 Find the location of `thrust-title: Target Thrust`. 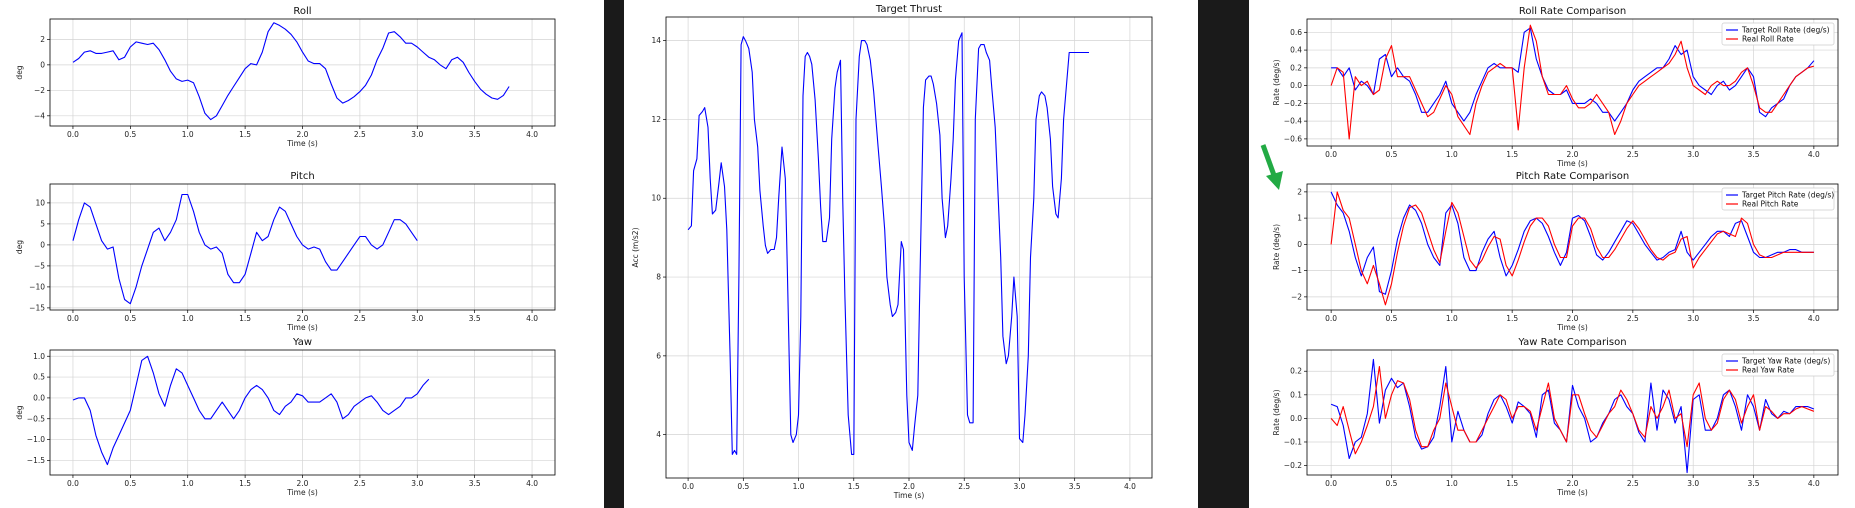

thrust-title: Target Thrust is located at coordinates (908, 9).